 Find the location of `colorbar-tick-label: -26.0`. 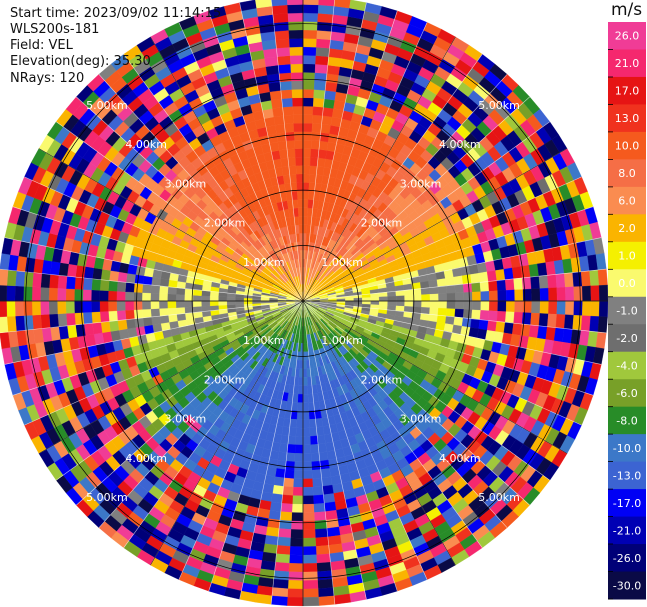

colorbar-tick-label: -26.0 is located at coordinates (627, 558).